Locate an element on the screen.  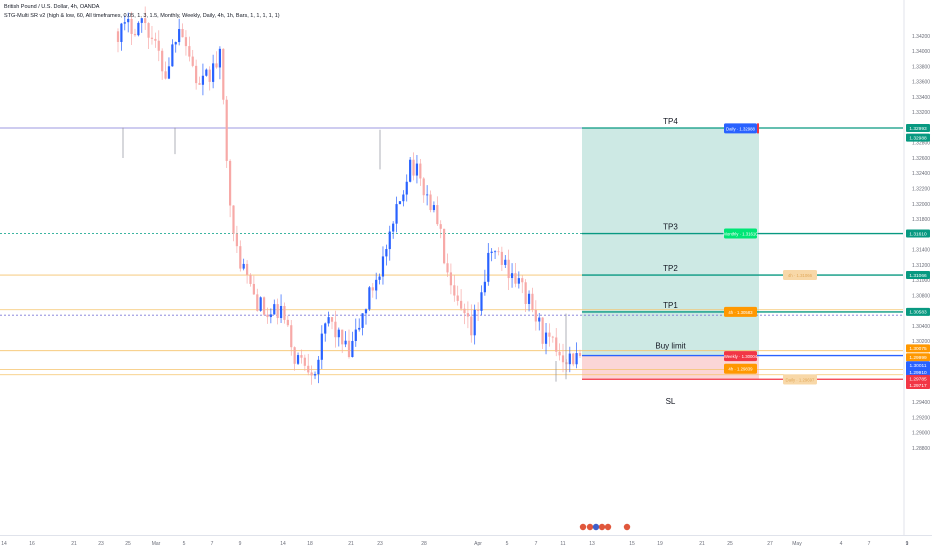
time-tick-label: 1 is located at coordinates (907, 544).